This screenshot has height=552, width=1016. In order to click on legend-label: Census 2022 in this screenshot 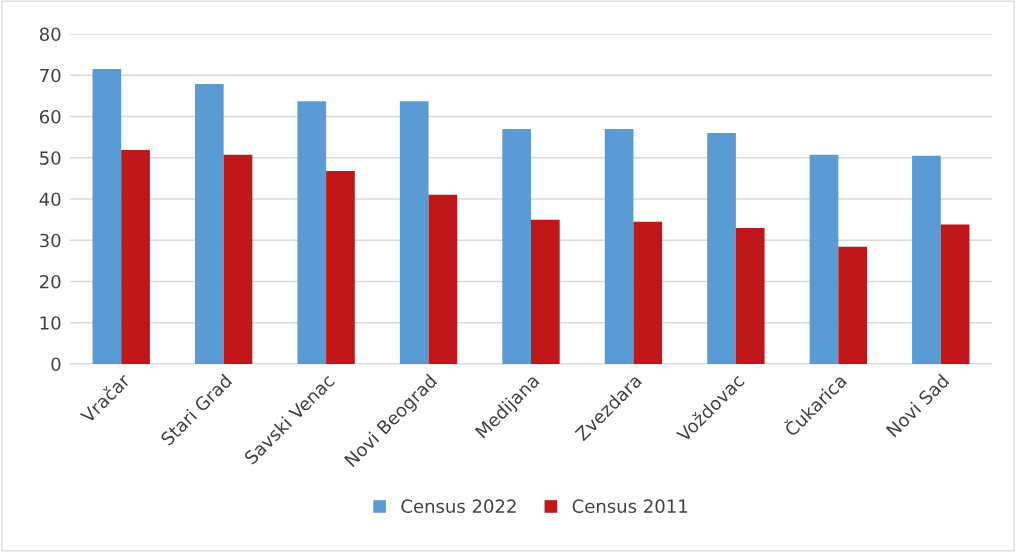, I will do `click(458, 506)`.